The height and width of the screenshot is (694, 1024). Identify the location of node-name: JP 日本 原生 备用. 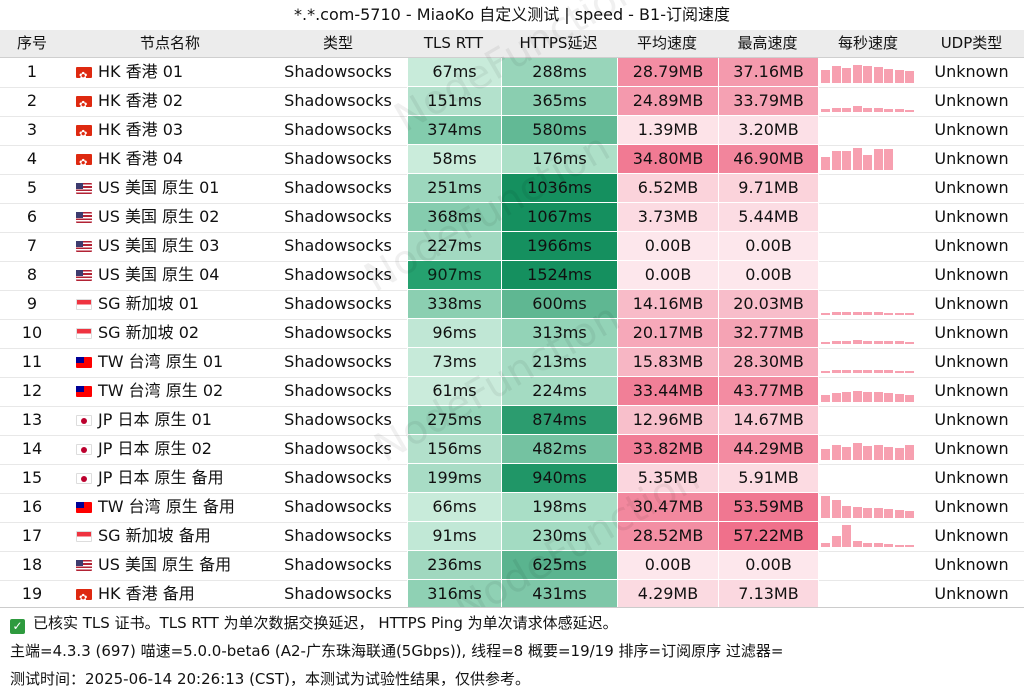
(161, 477).